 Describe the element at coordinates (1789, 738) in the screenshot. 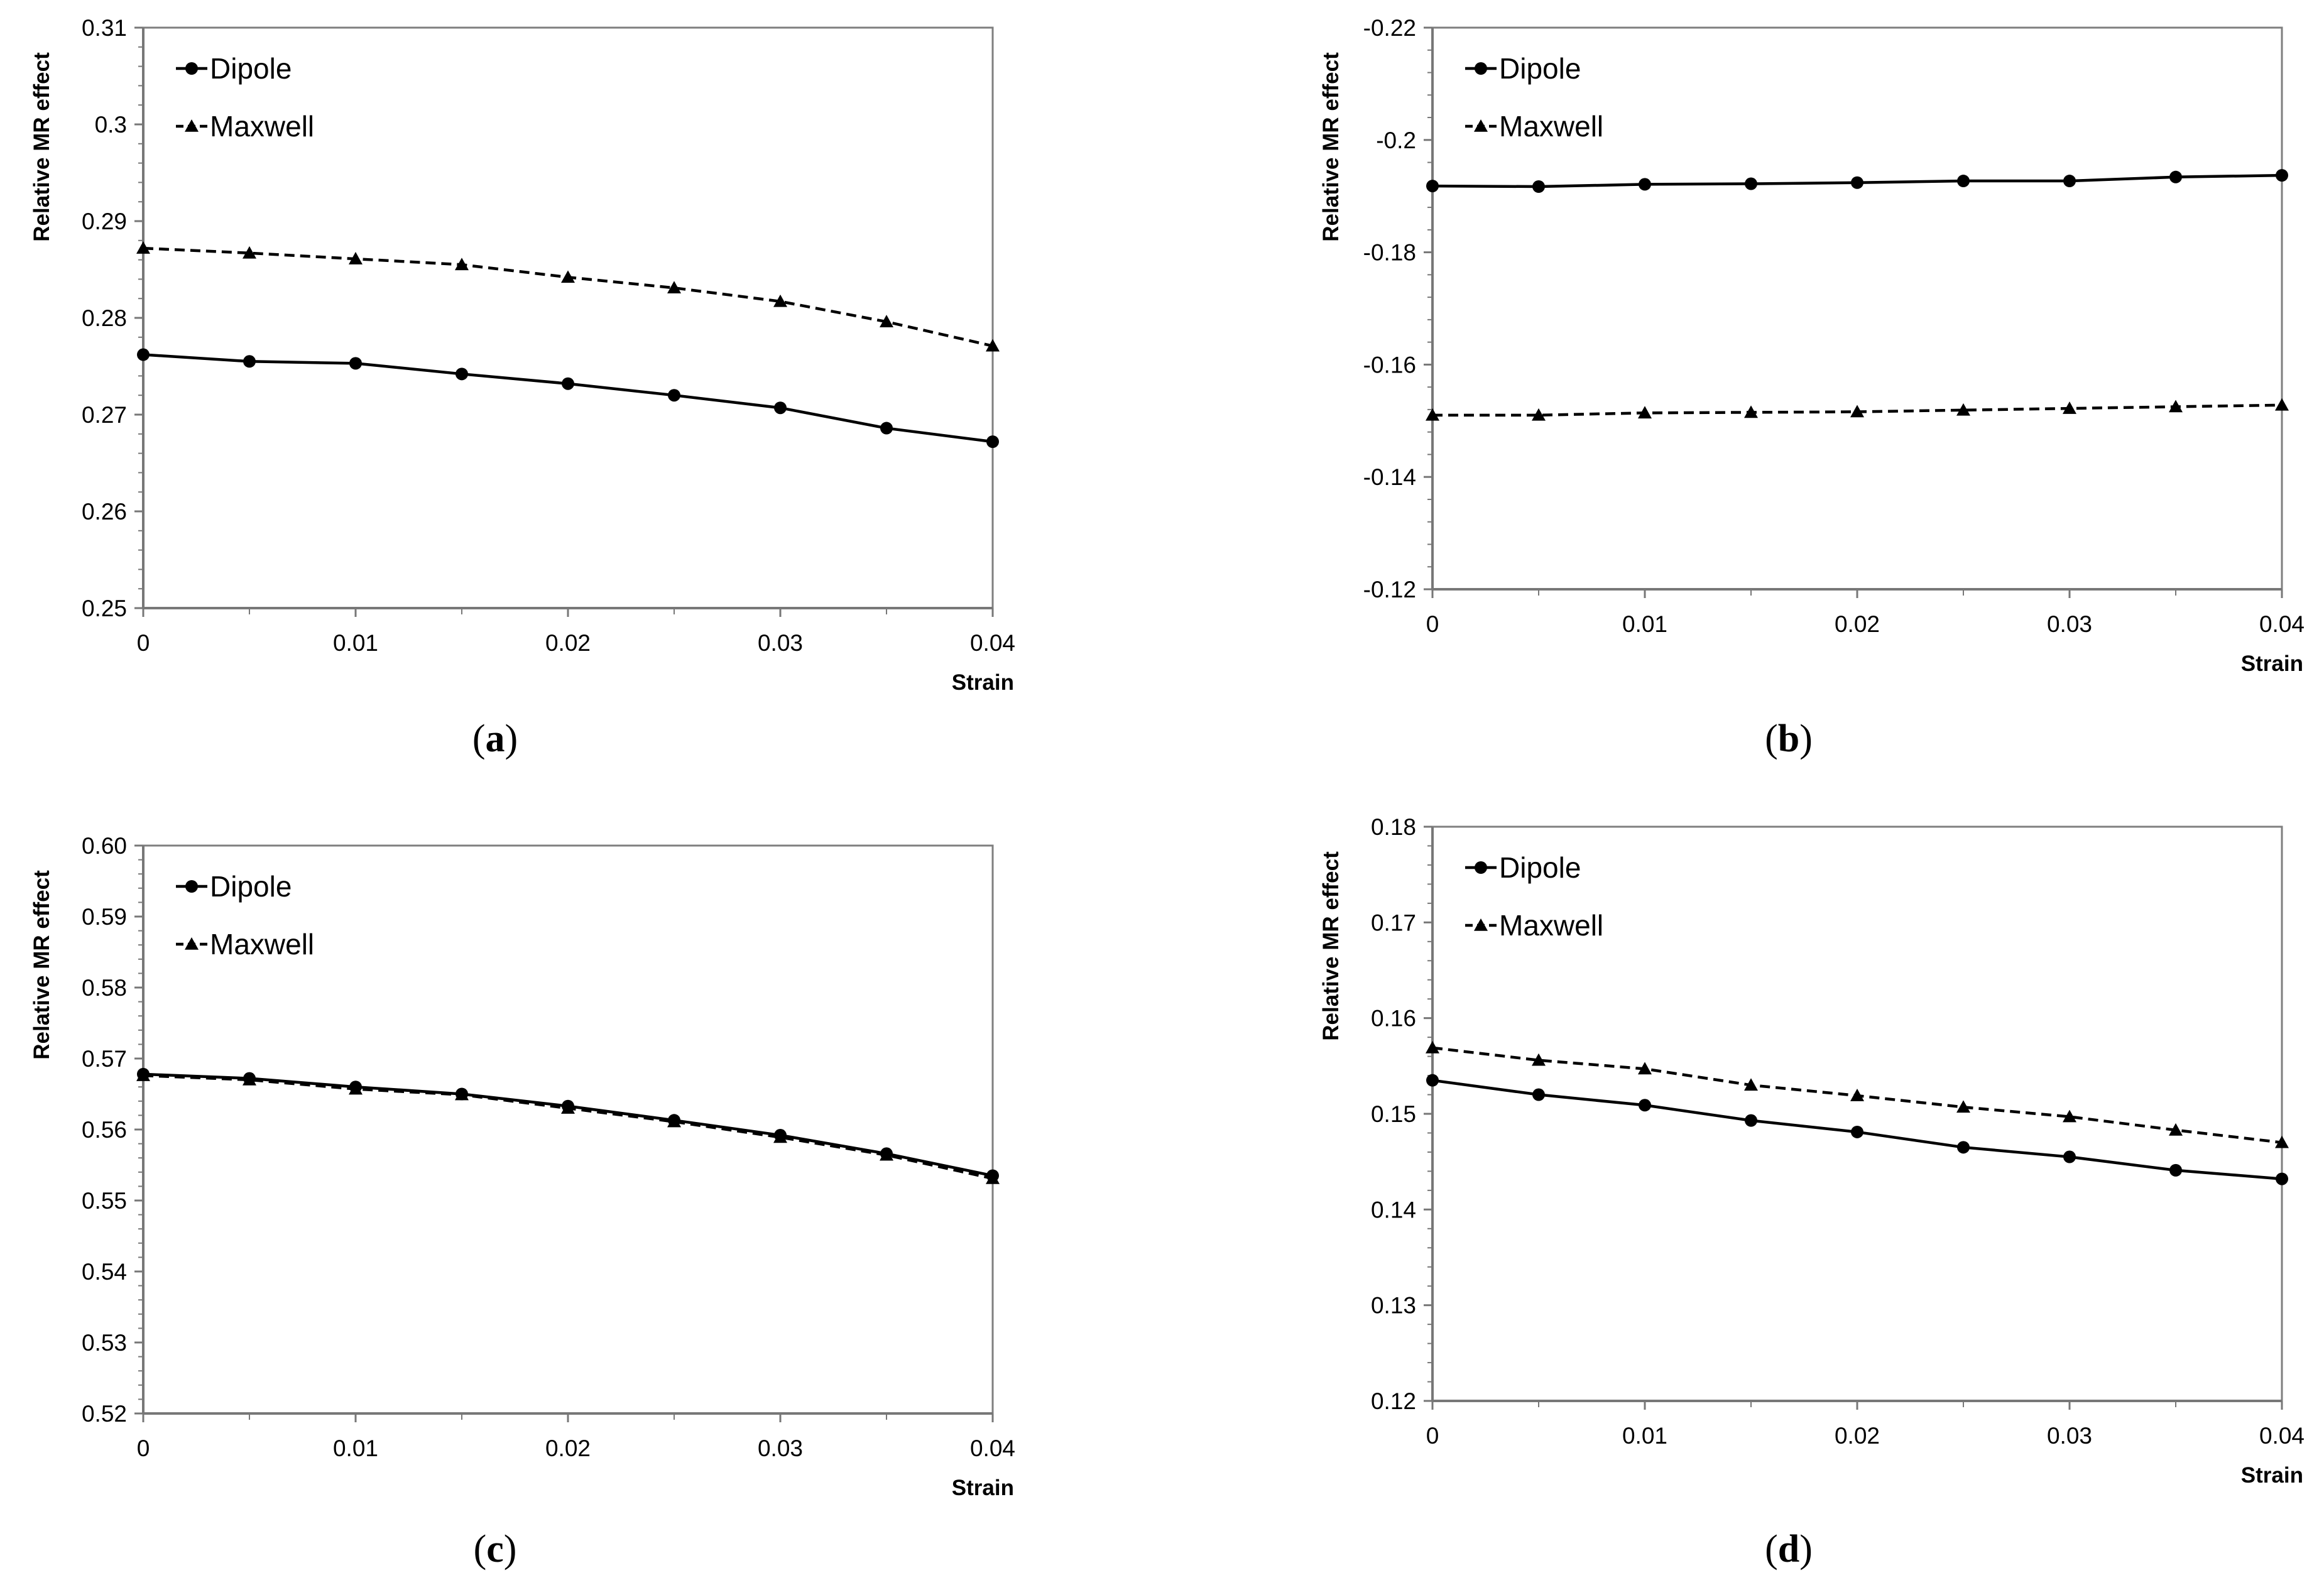

I see `panel-label: (b)` at that location.